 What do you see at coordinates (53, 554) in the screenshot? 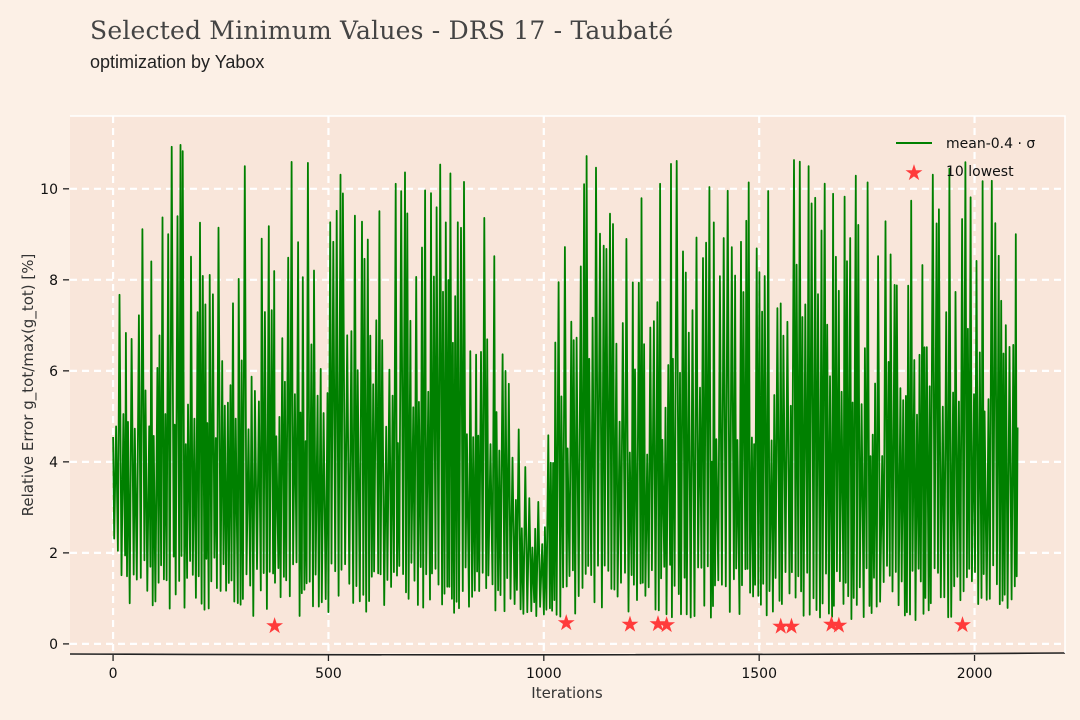
I see `y-tick-label: 2` at bounding box center [53, 554].